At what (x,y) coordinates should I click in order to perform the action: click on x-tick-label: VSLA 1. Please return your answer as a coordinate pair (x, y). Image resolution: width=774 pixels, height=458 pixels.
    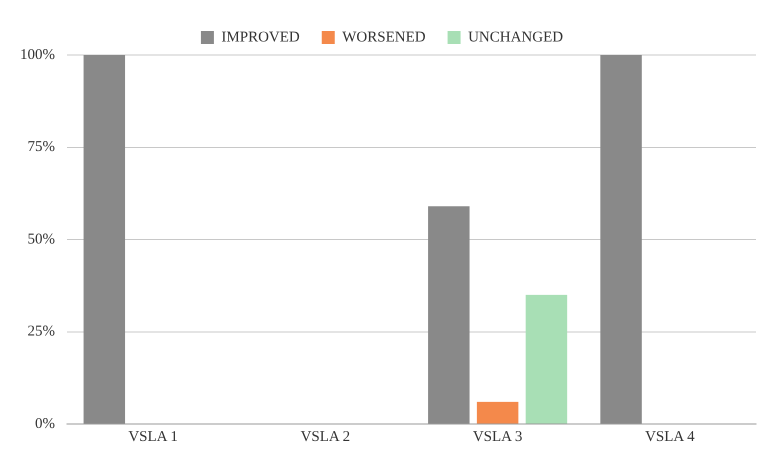
    Looking at the image, I should click on (153, 436).